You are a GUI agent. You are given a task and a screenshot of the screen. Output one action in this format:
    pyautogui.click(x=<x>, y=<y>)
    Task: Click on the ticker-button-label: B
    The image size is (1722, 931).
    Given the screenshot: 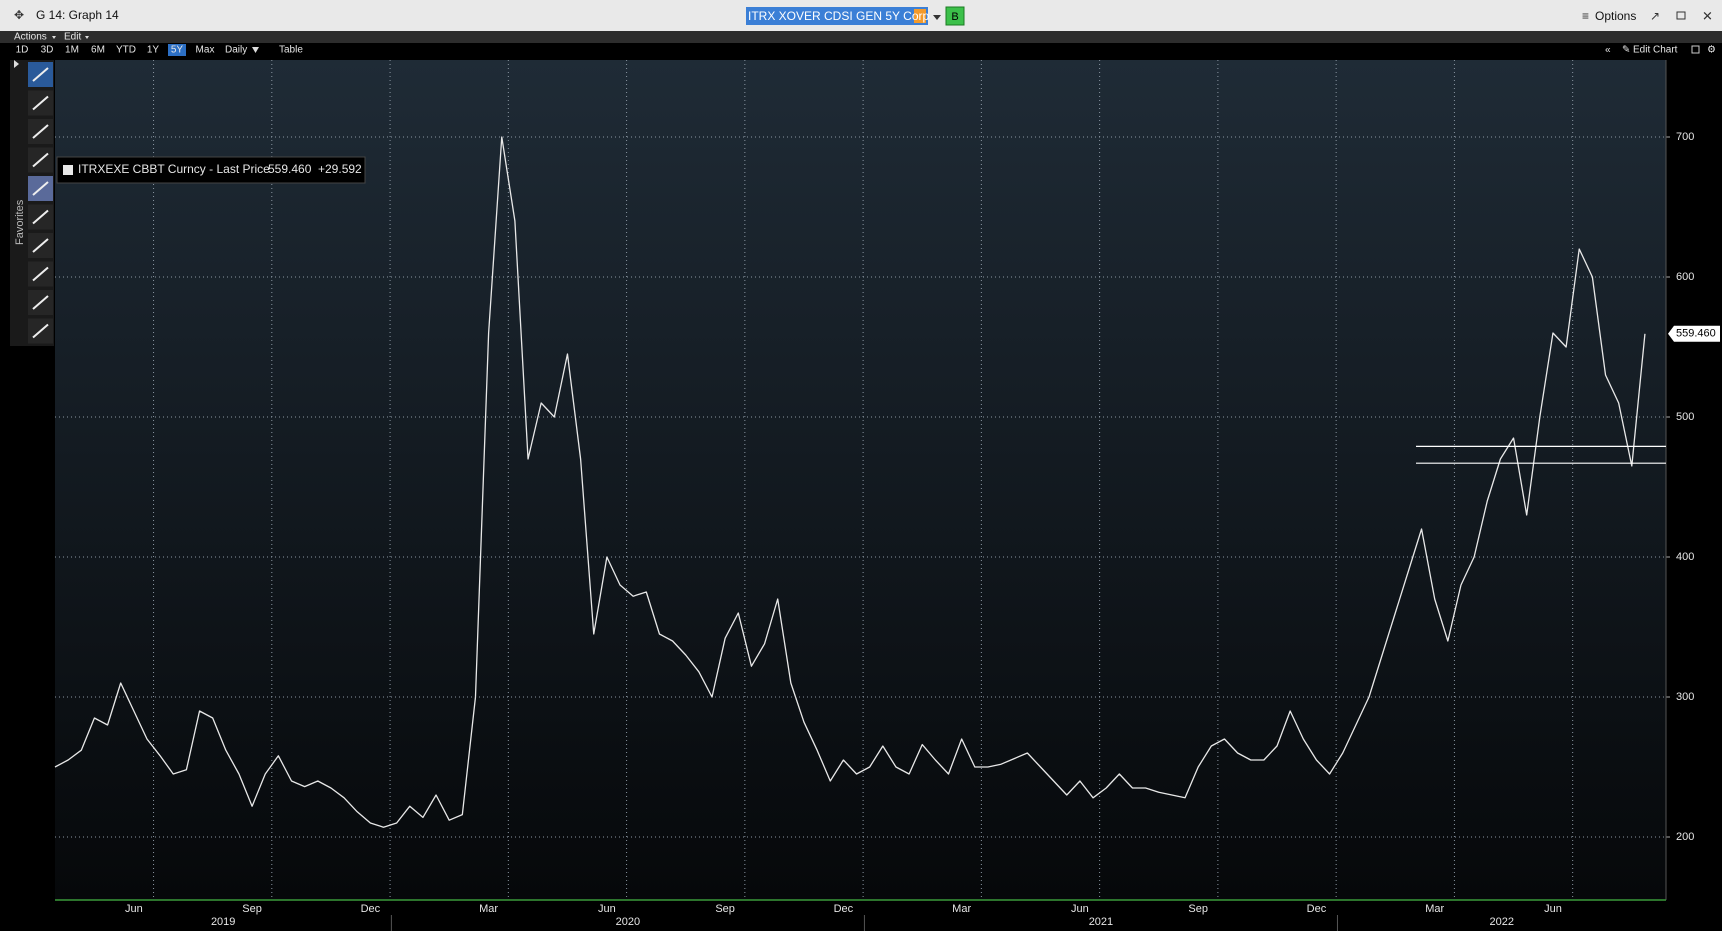 What is the action you would take?
    pyautogui.click(x=954, y=17)
    